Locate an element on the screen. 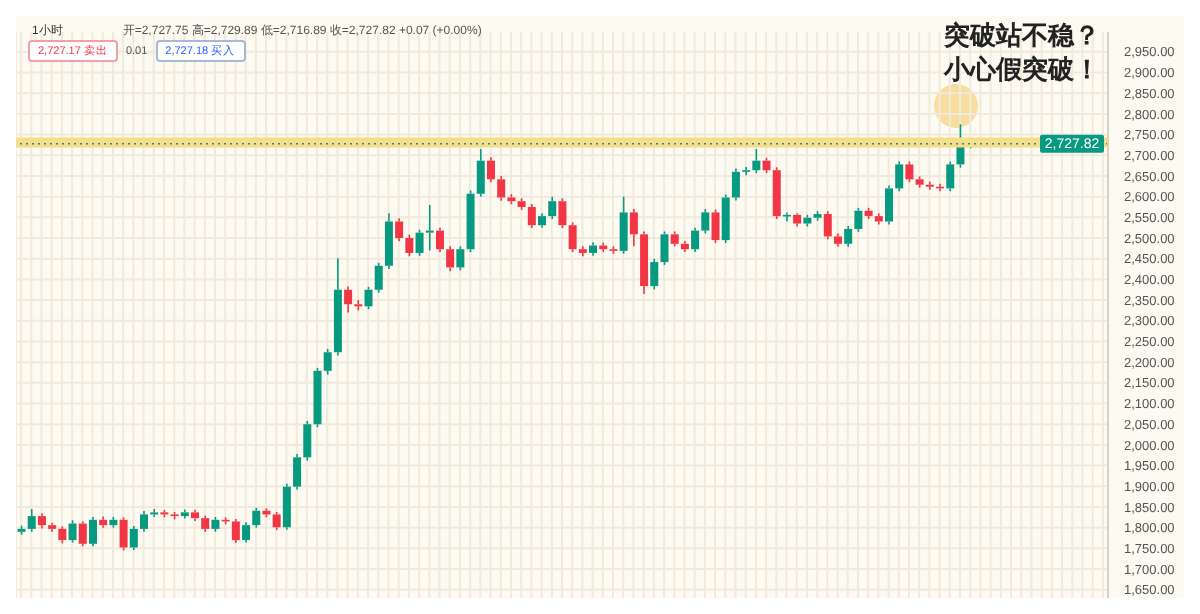 This screenshot has width=1200, height=614. annotation: 突破站不稳？ is located at coordinates (1022, 37).